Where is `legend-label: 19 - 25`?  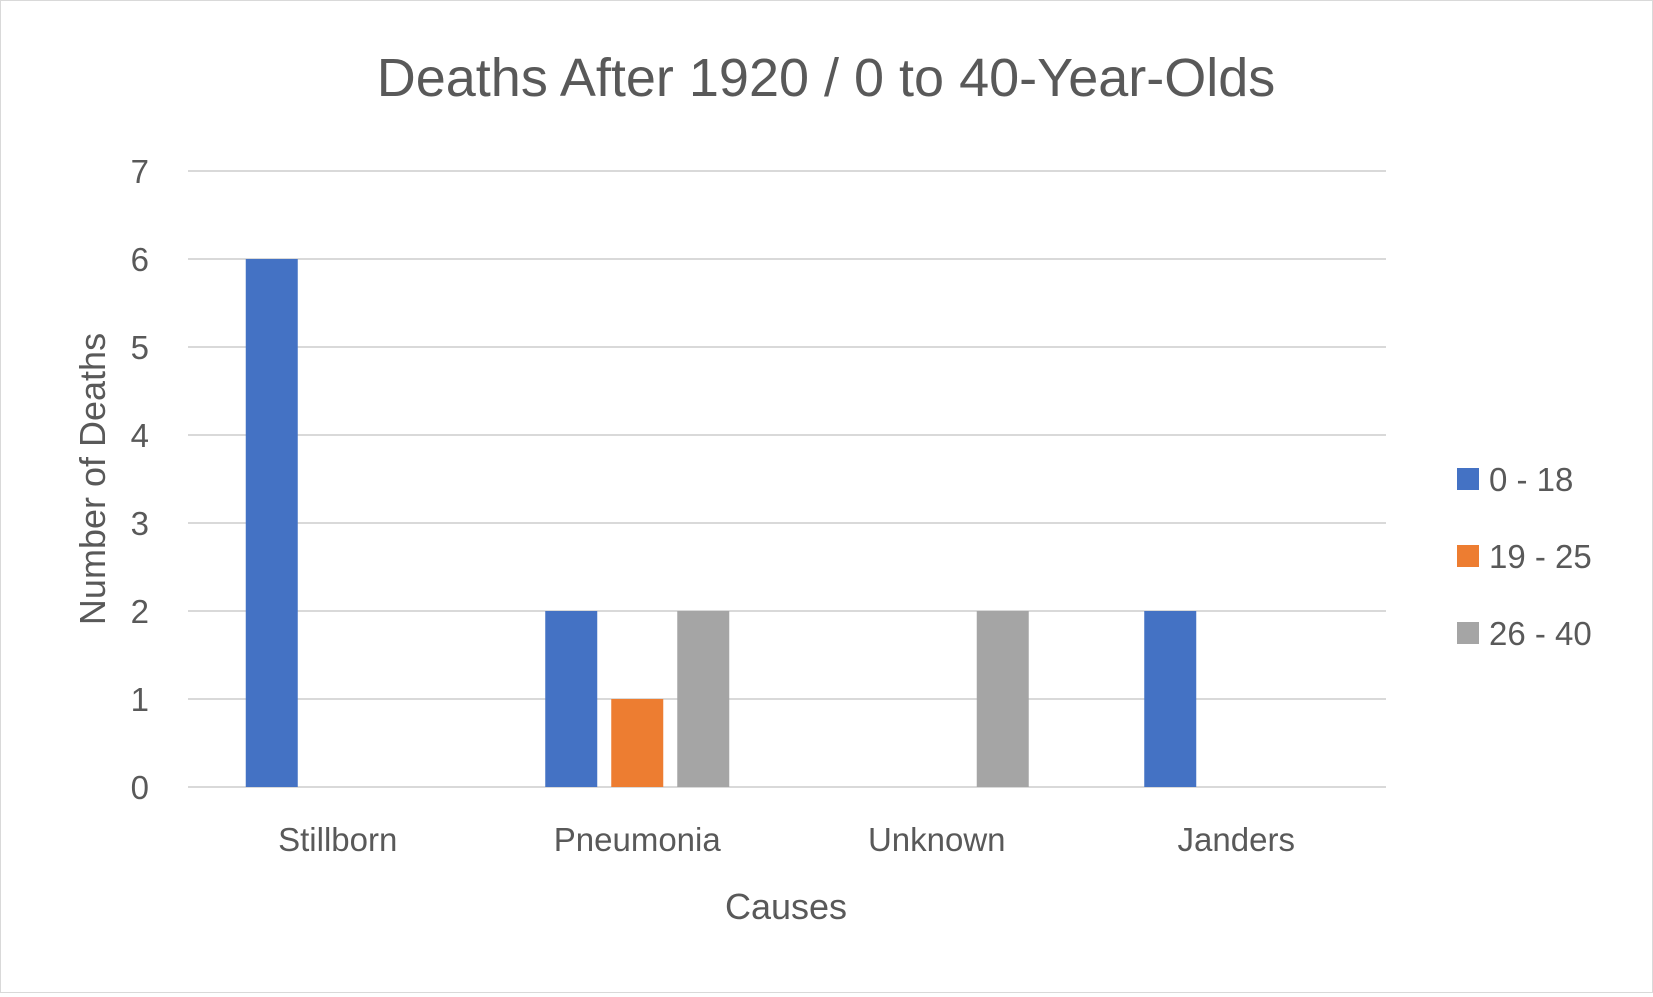
legend-label: 19 - 25 is located at coordinates (1540, 556).